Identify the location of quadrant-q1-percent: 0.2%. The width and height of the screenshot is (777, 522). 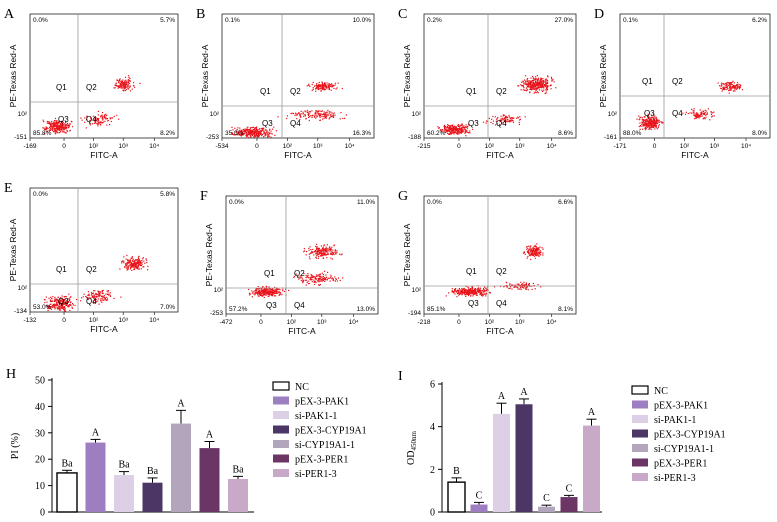
(434, 20).